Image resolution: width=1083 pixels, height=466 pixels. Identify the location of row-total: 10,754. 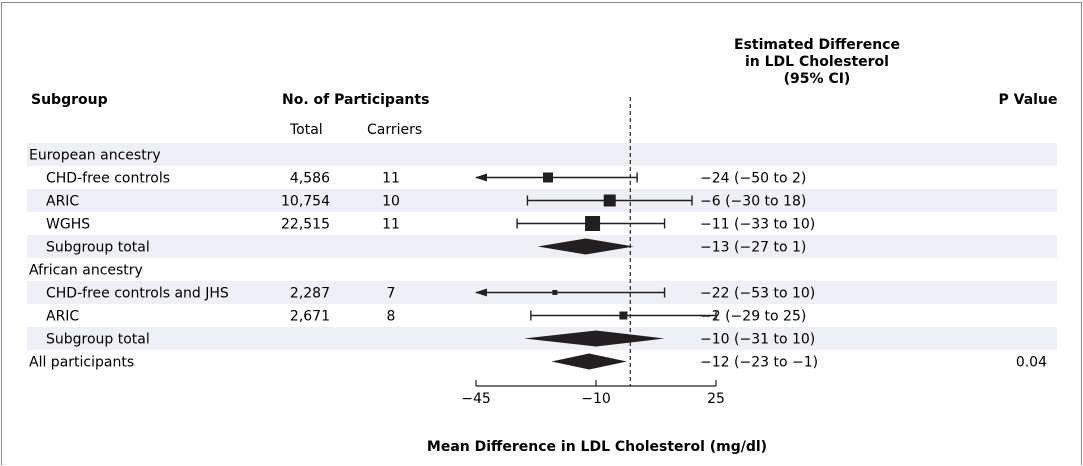
(305, 202).